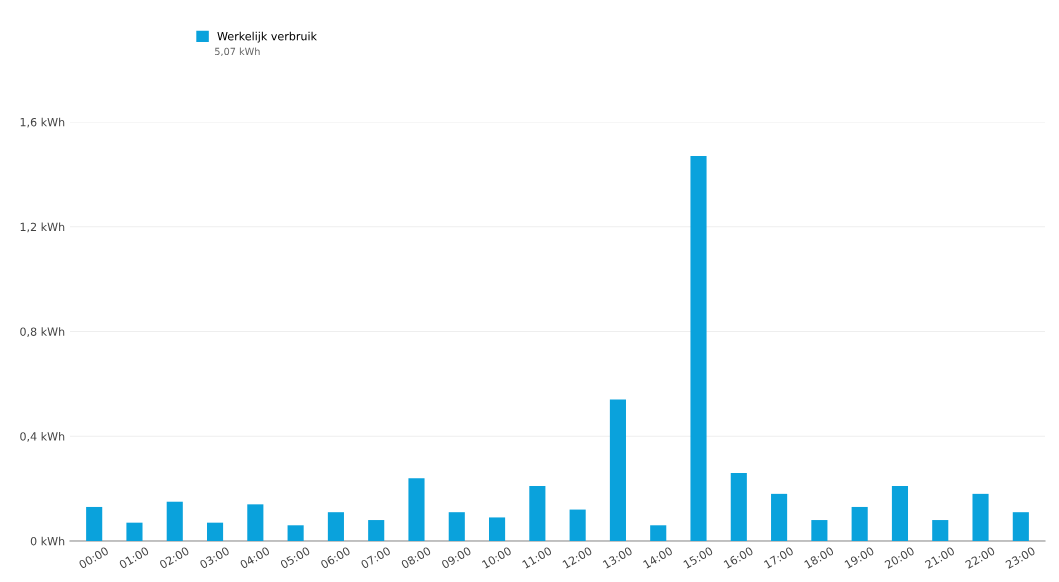  What do you see at coordinates (42, 437) in the screenshot?
I see `y-tick-label: 0,4 kWh` at bounding box center [42, 437].